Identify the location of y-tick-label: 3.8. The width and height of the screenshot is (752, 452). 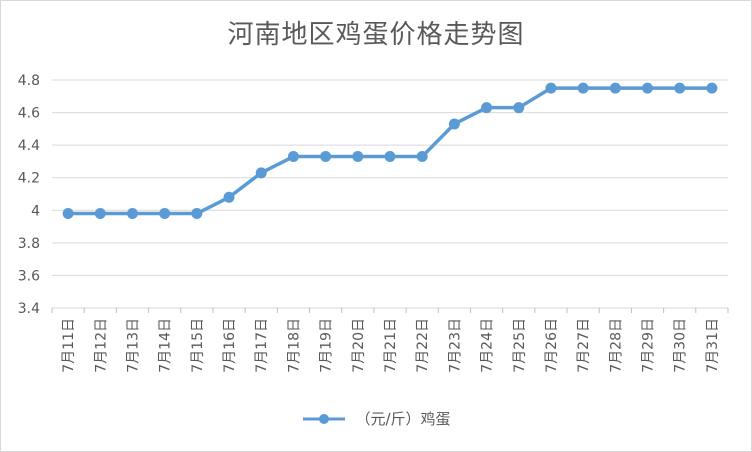
(29, 244).